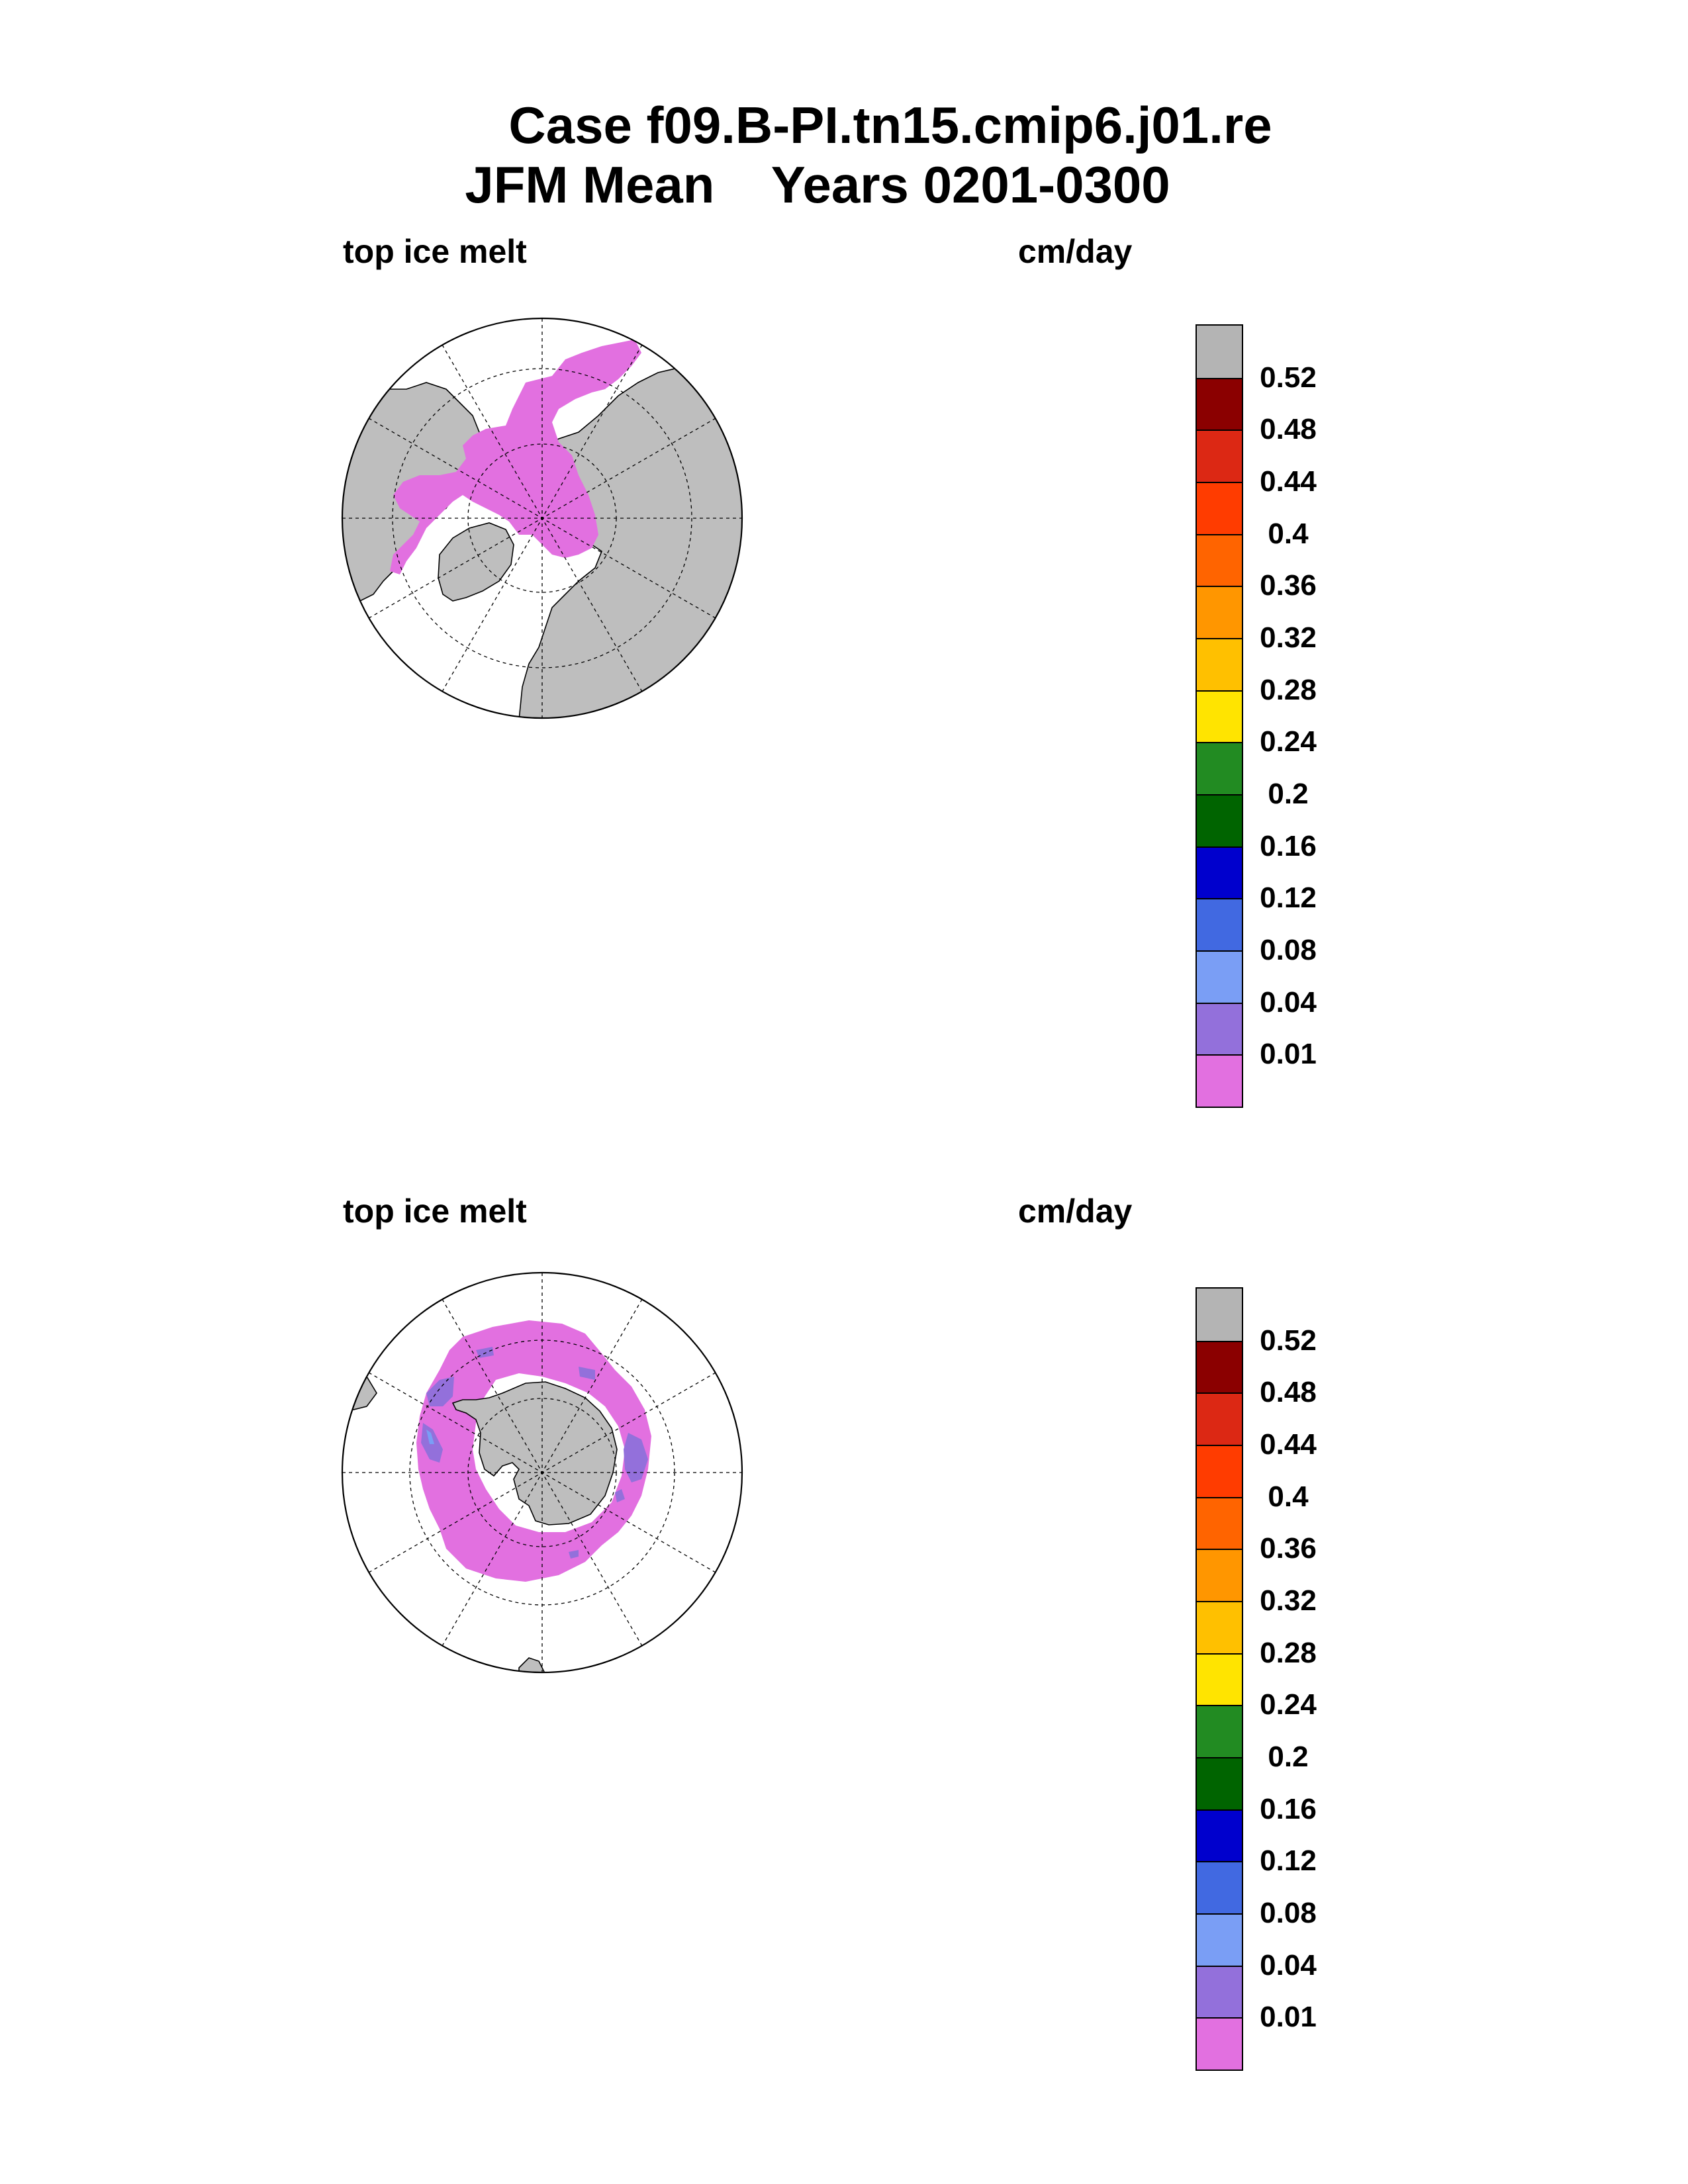  I want to click on colorbar-south-label: 0.2, so click(1288, 1757).